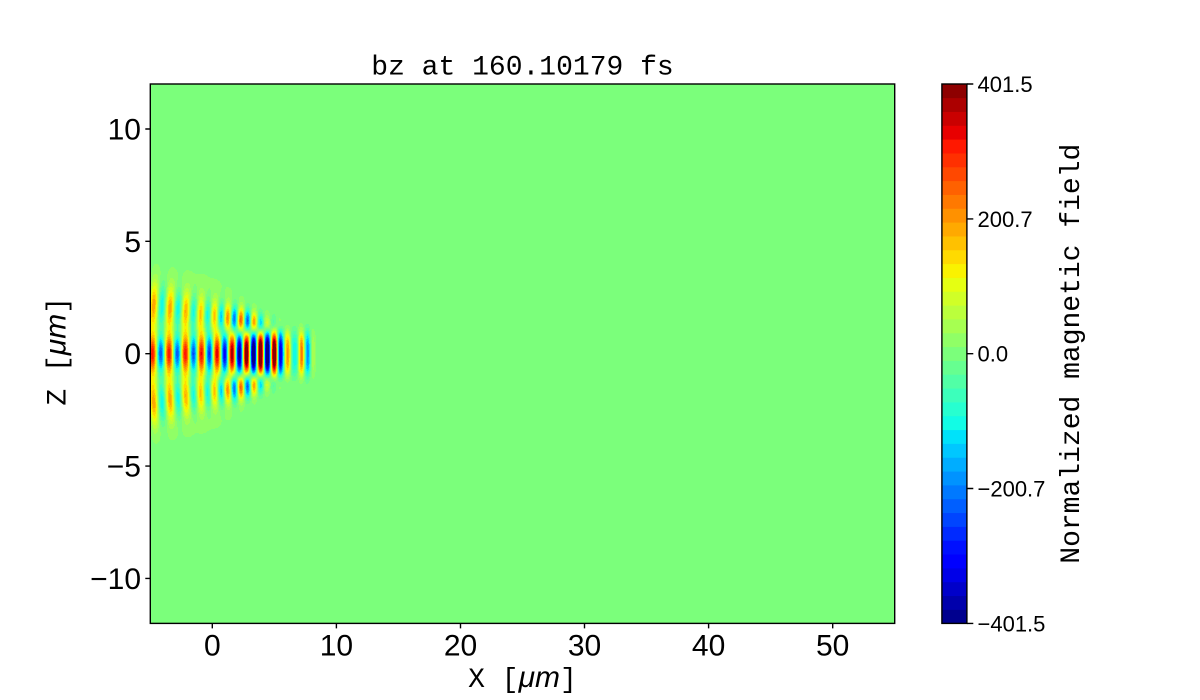 The width and height of the screenshot is (1200, 700). Describe the element at coordinates (57, 351) in the screenshot. I see `svg-text: Z [μm]` at that location.